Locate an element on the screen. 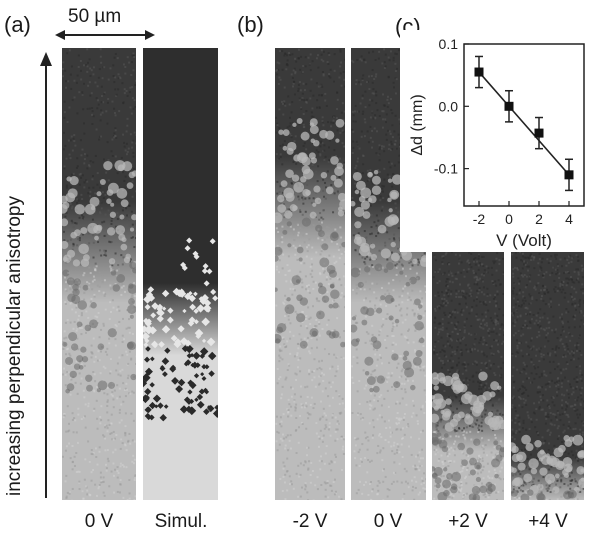 This screenshot has width=593, height=538. strip-b-plus2v is located at coordinates (468, 376).